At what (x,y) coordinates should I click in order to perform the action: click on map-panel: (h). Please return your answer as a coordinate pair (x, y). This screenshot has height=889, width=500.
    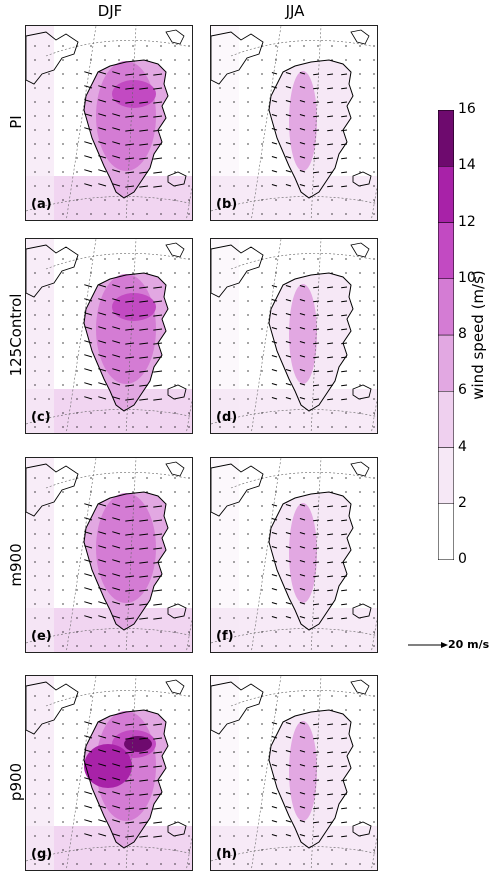
    Looking at the image, I should click on (294, 773).